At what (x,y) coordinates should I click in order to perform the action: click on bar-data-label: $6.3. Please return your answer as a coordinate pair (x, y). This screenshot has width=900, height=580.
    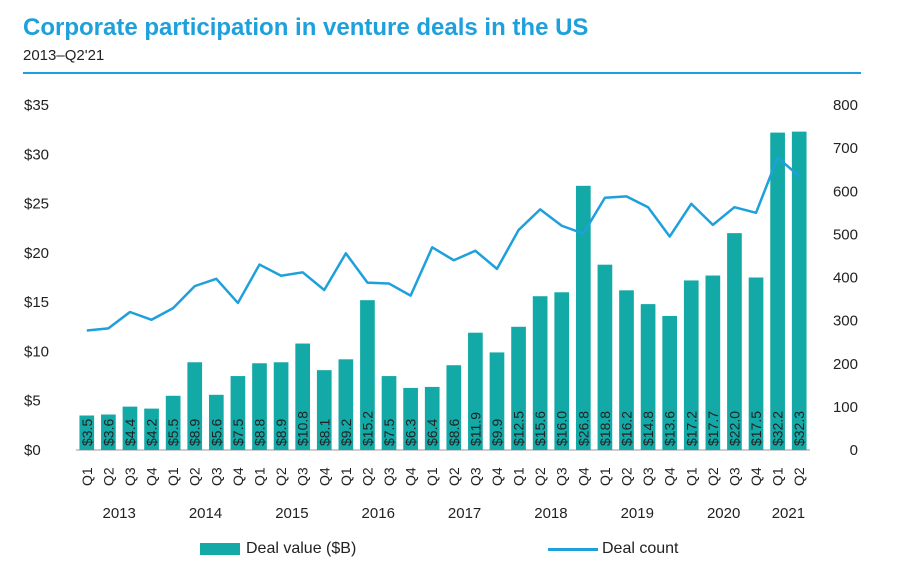
    Looking at the image, I should click on (411, 432).